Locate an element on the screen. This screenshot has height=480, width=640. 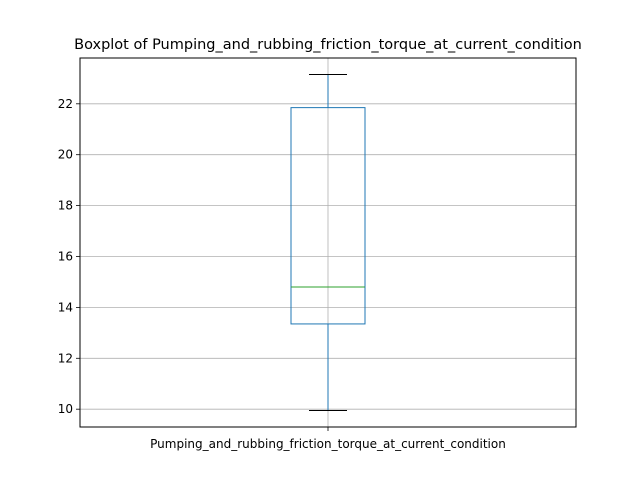
box-layer is located at coordinates (328, 242).